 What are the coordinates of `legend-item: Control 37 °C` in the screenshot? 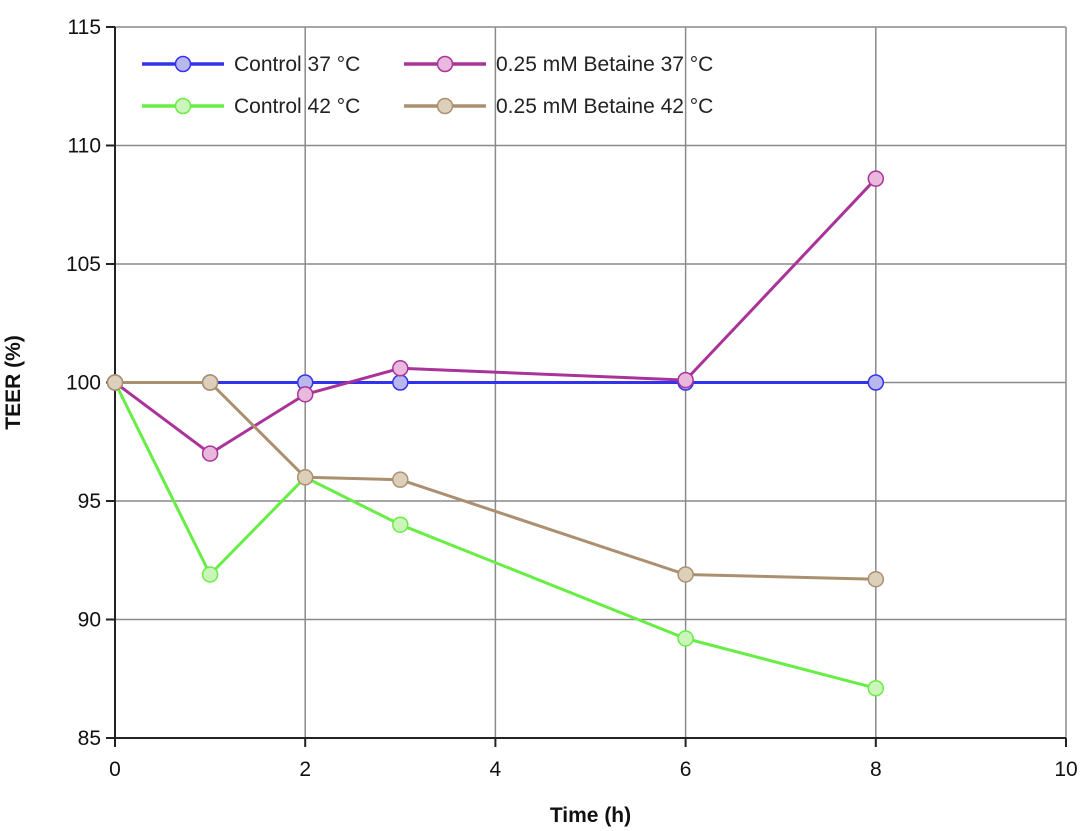 It's located at (251, 64).